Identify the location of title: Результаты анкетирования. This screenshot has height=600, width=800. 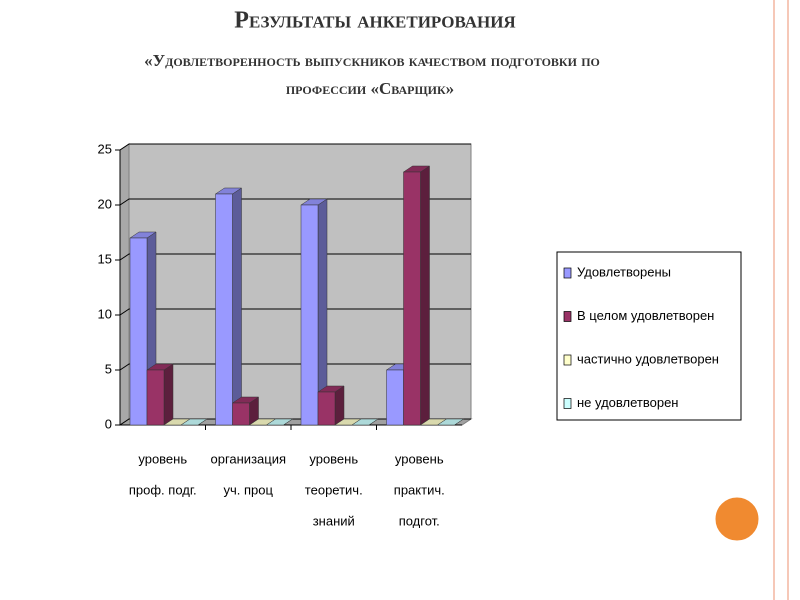
(374, 21).